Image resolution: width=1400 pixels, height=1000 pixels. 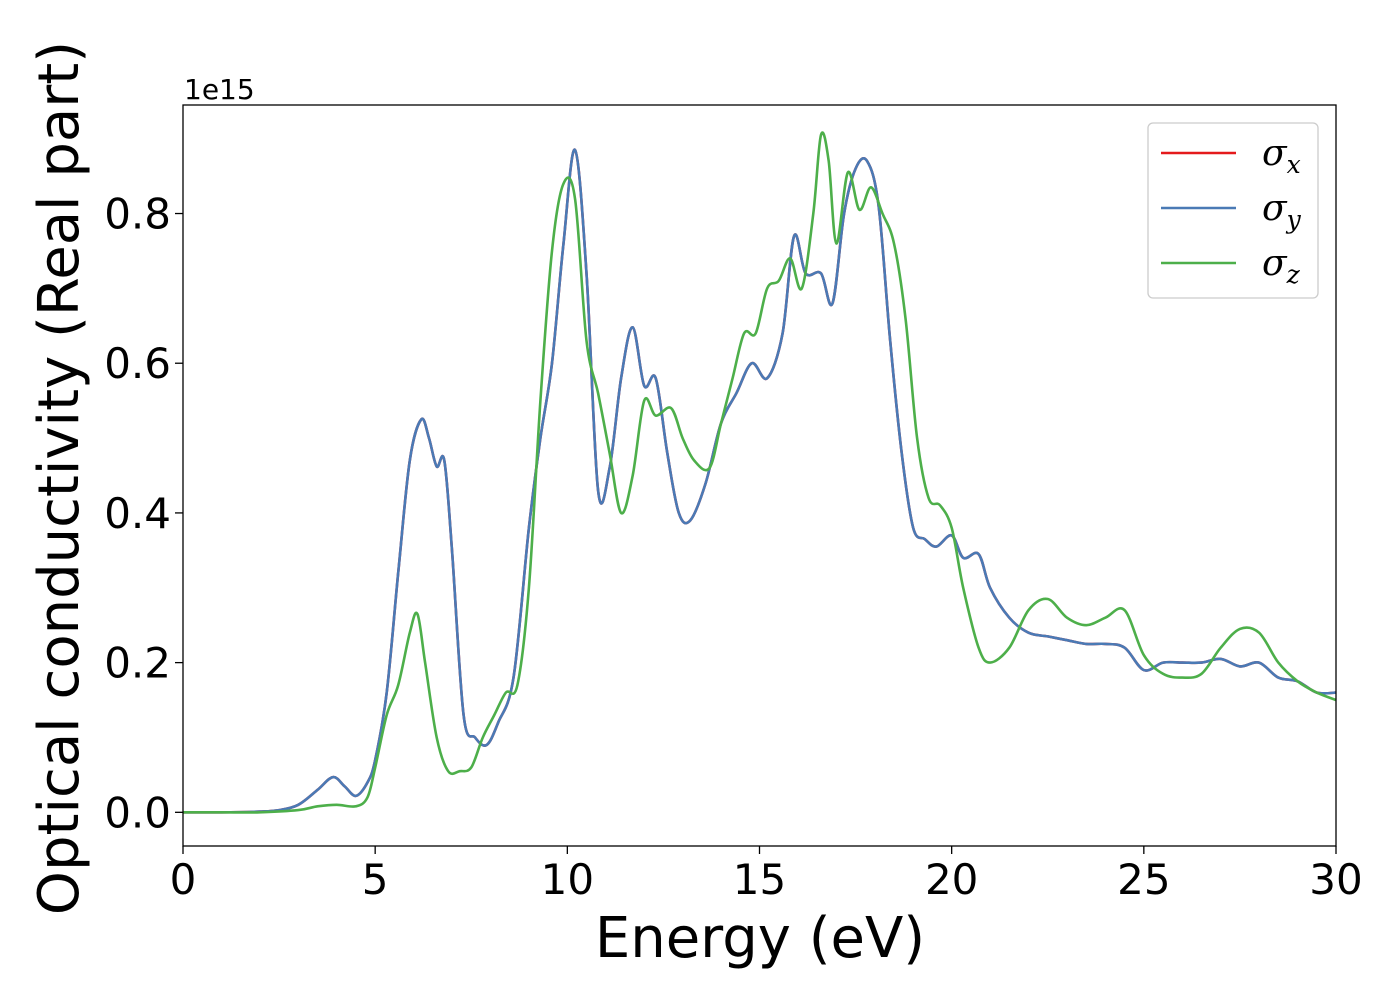 I want to click on y-tick-label: 0.2, so click(x=137, y=663).